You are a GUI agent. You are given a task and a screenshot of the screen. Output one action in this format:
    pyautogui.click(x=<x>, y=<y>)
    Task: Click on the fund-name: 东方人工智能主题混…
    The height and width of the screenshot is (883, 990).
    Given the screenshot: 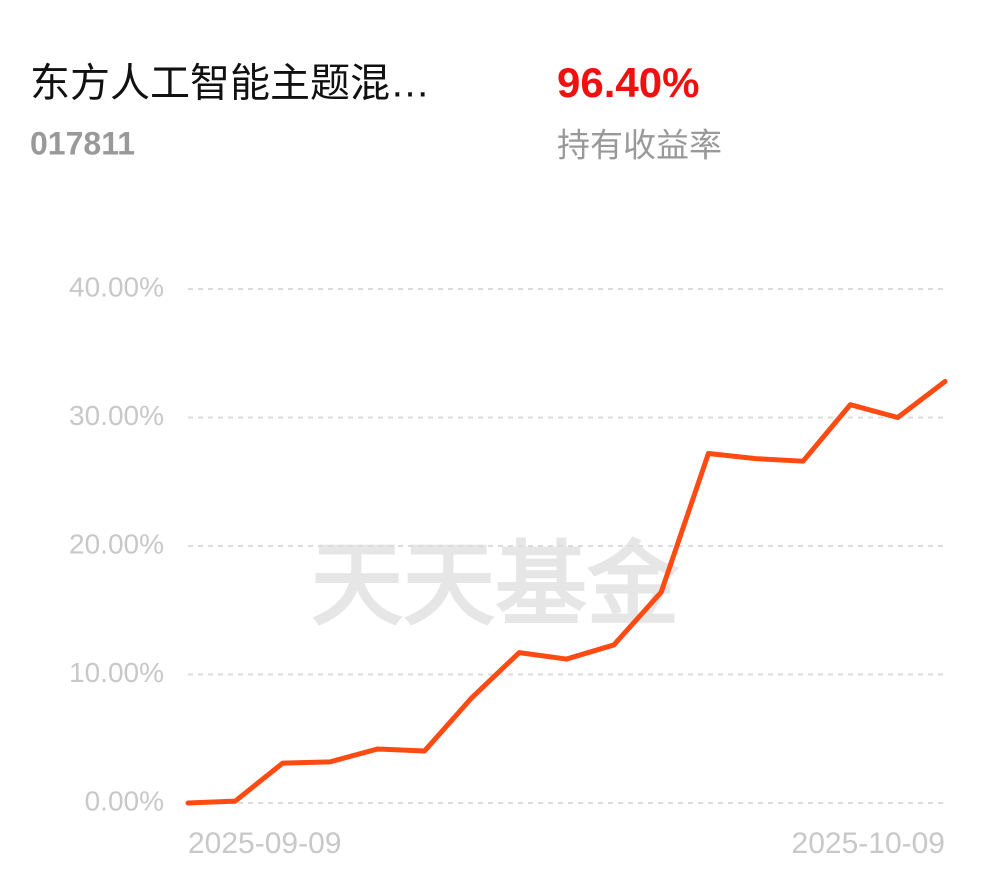 What is the action you would take?
    pyautogui.click(x=230, y=84)
    